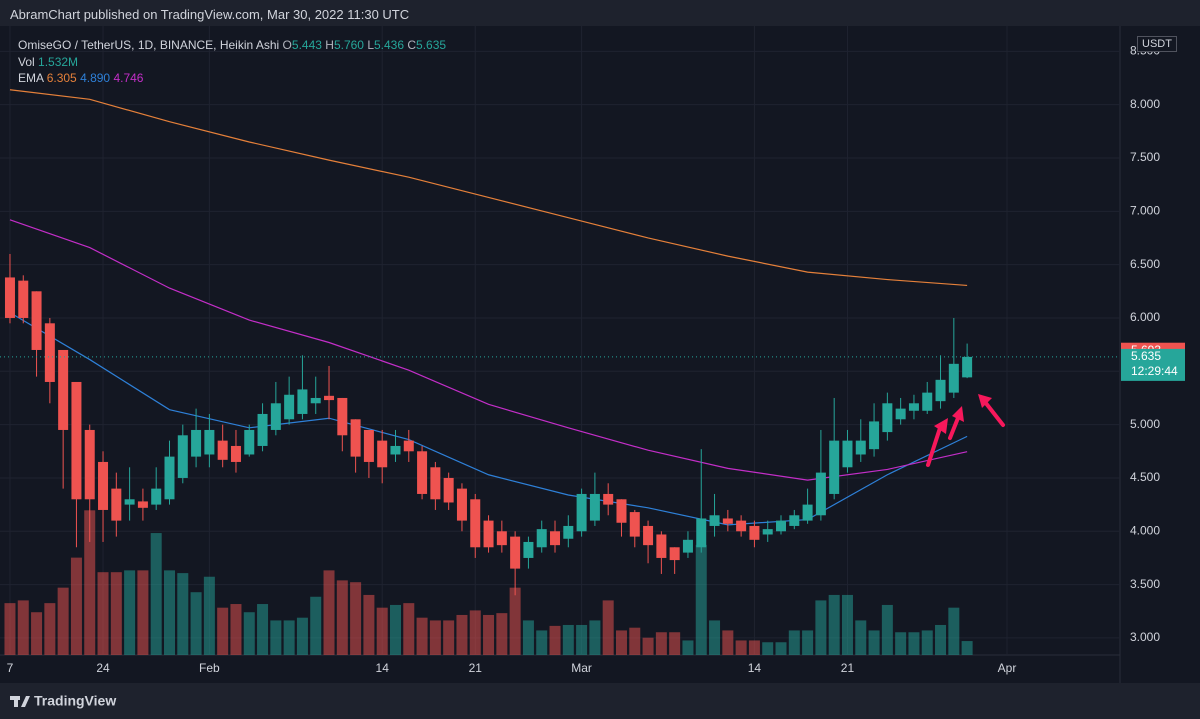 The height and width of the screenshot is (719, 1200). I want to click on y-tick-label: 7.000, so click(1145, 210).